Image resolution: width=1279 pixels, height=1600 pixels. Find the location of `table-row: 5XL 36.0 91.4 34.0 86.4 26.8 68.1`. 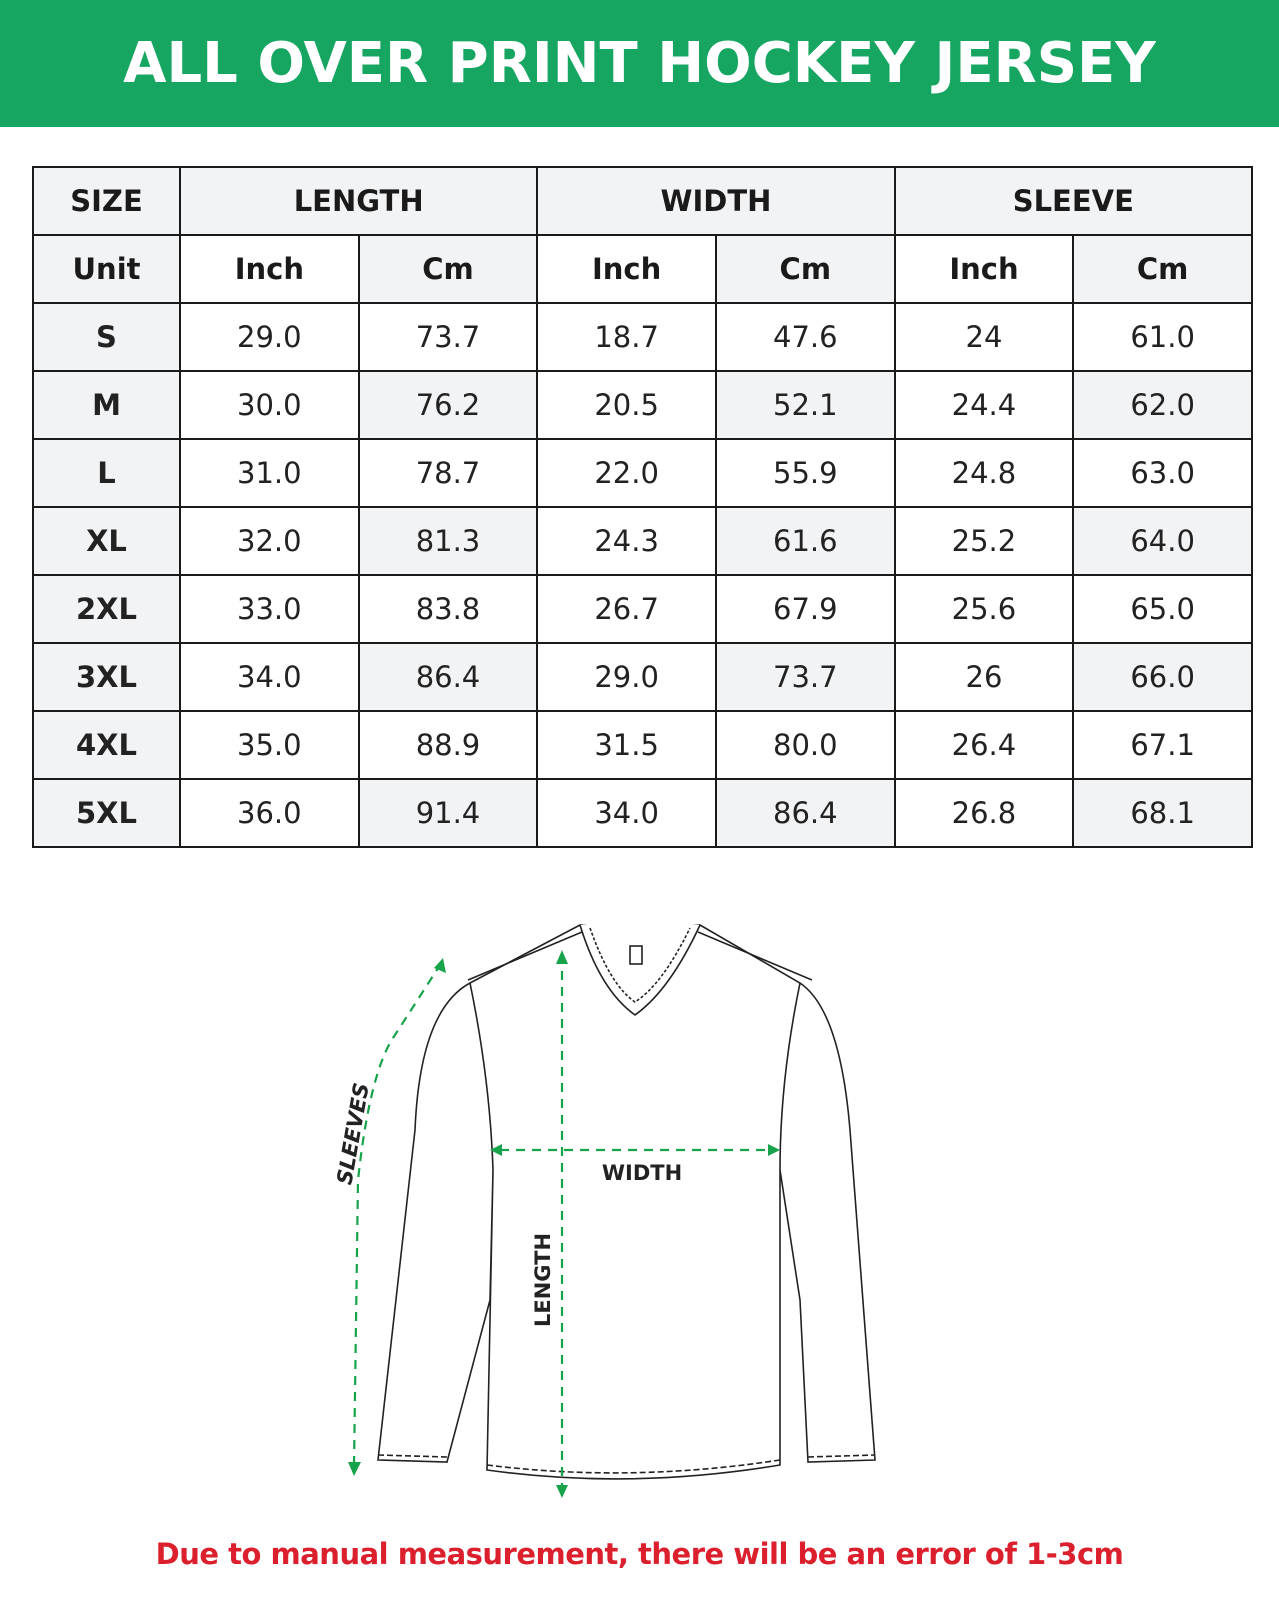

table-row: 5XL 36.0 91.4 34.0 86.4 26.8 68.1 is located at coordinates (642, 813).